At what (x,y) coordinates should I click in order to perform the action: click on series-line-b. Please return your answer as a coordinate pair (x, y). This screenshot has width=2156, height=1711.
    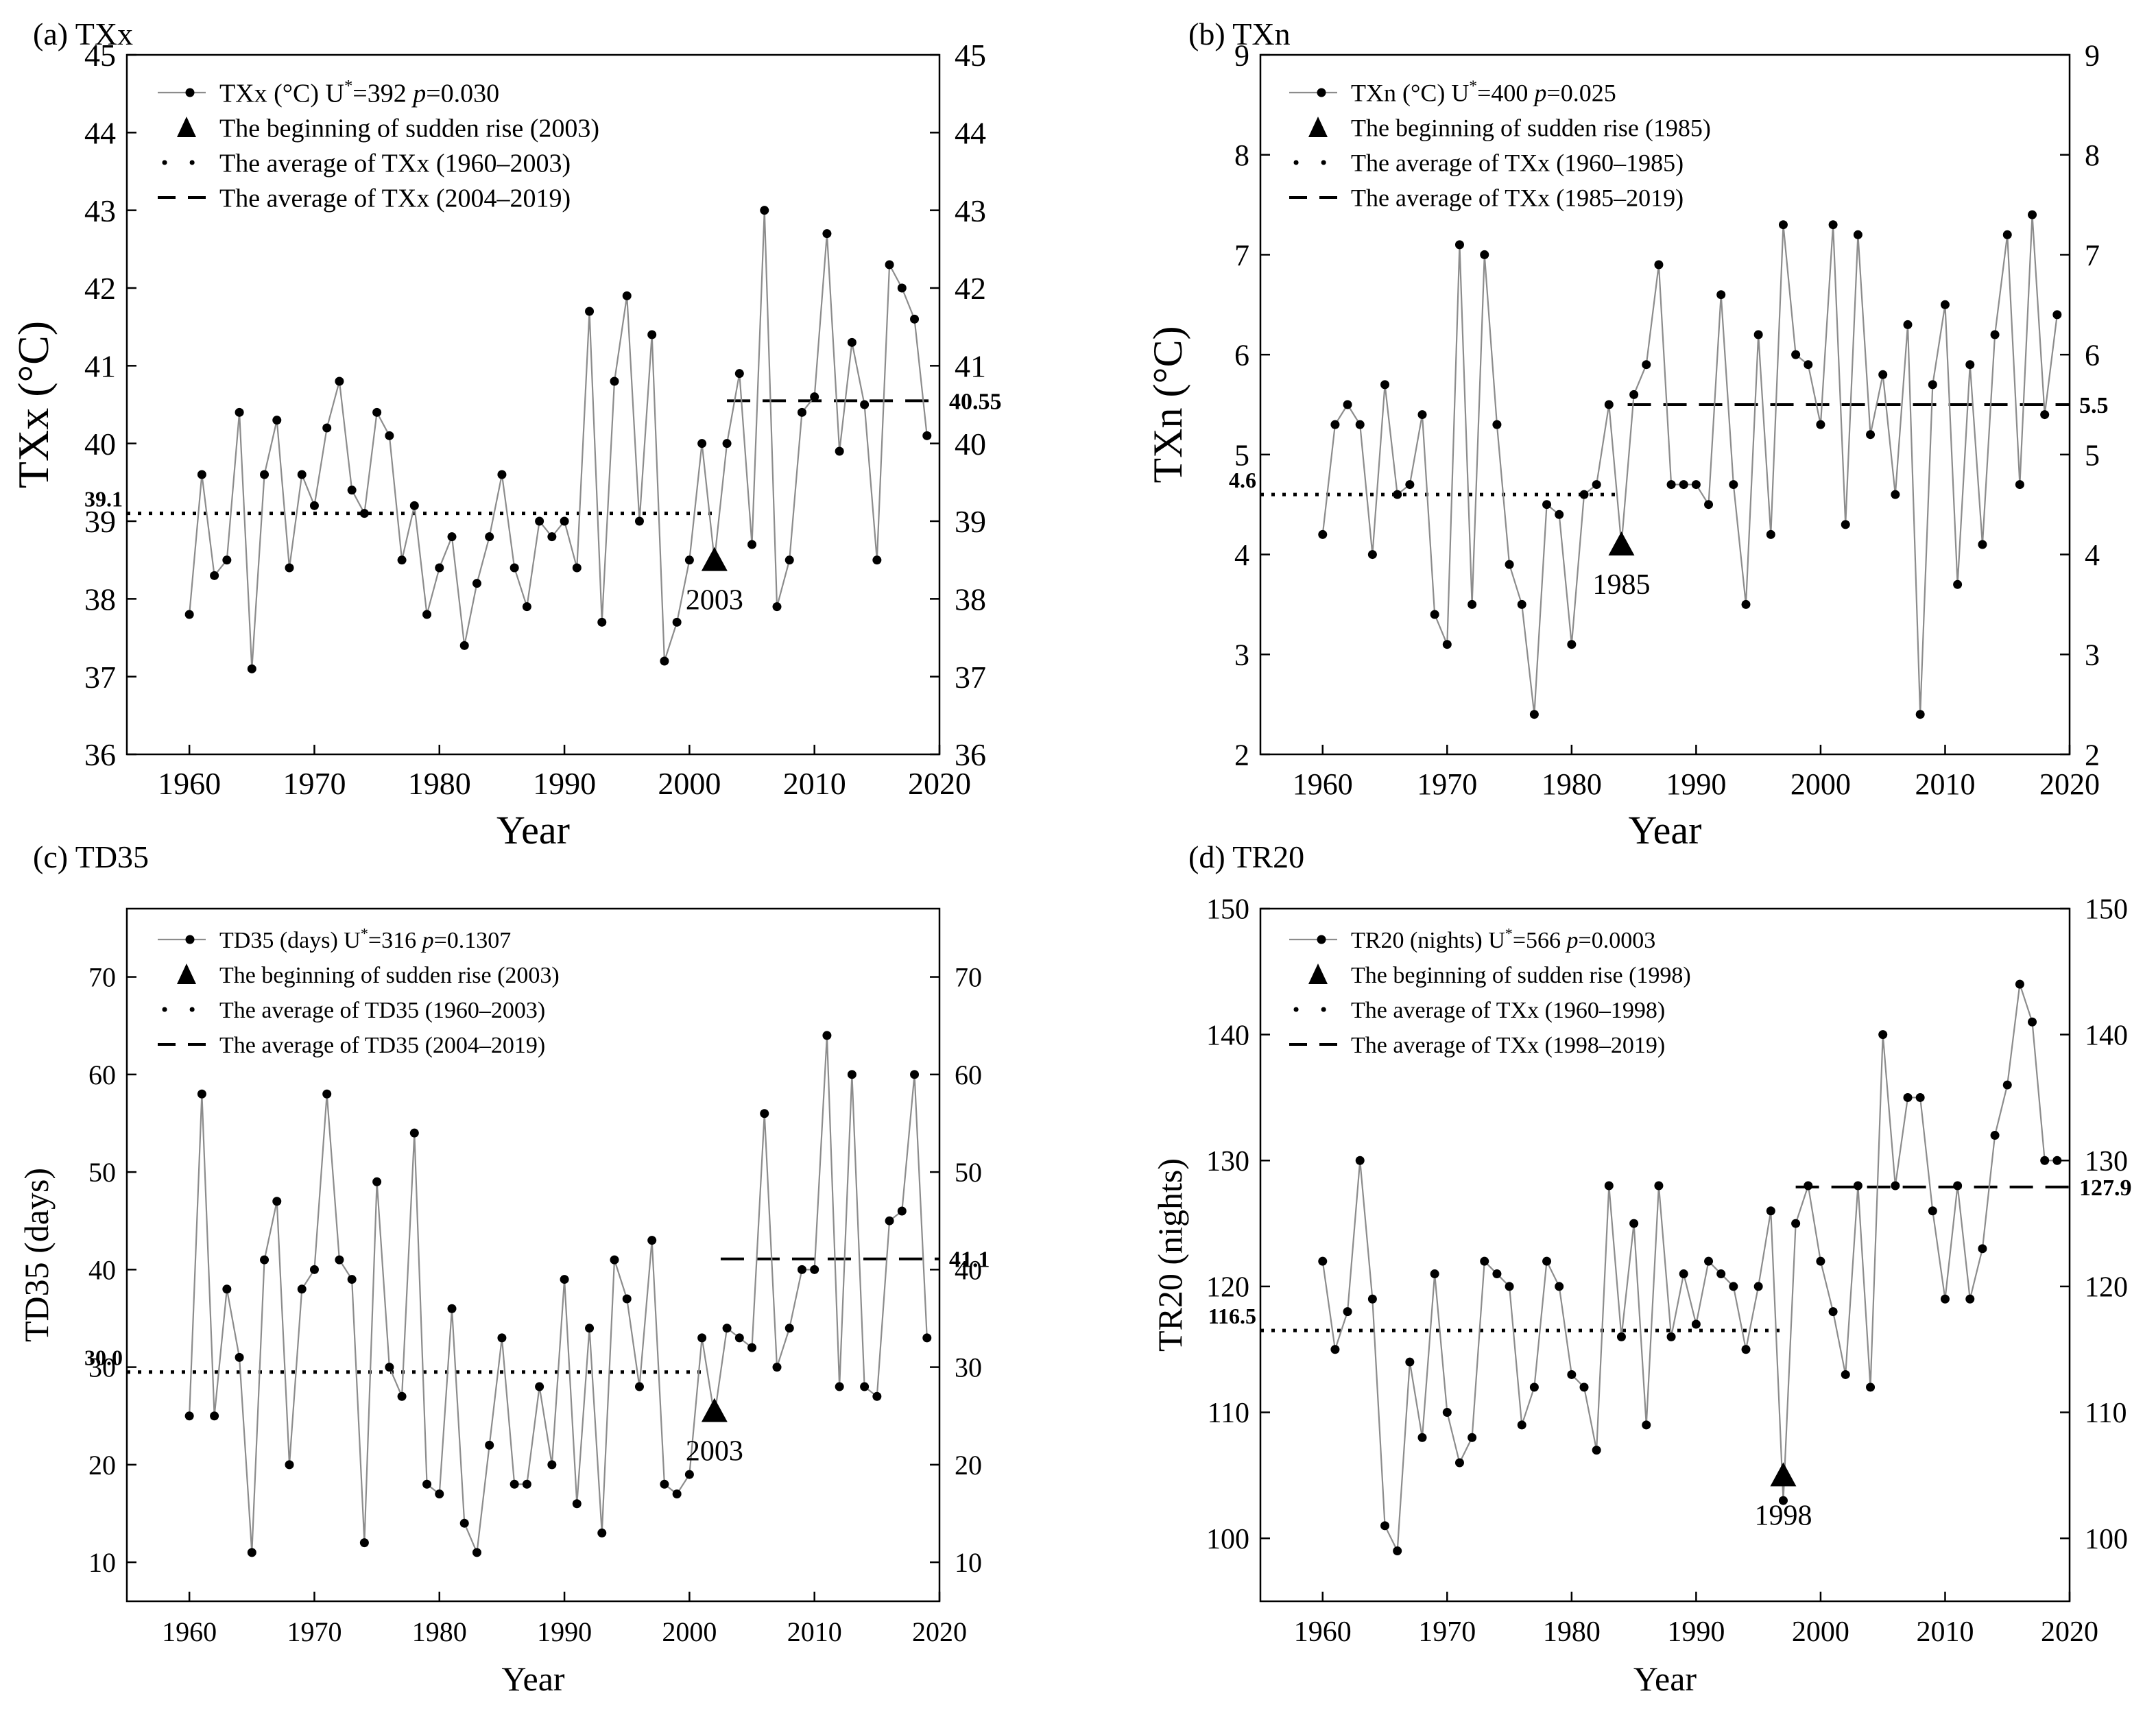
    Looking at the image, I should click on (1690, 465).